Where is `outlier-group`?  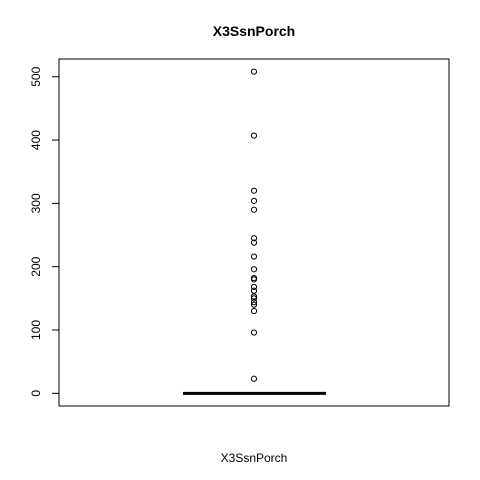 outlier-group is located at coordinates (254, 225).